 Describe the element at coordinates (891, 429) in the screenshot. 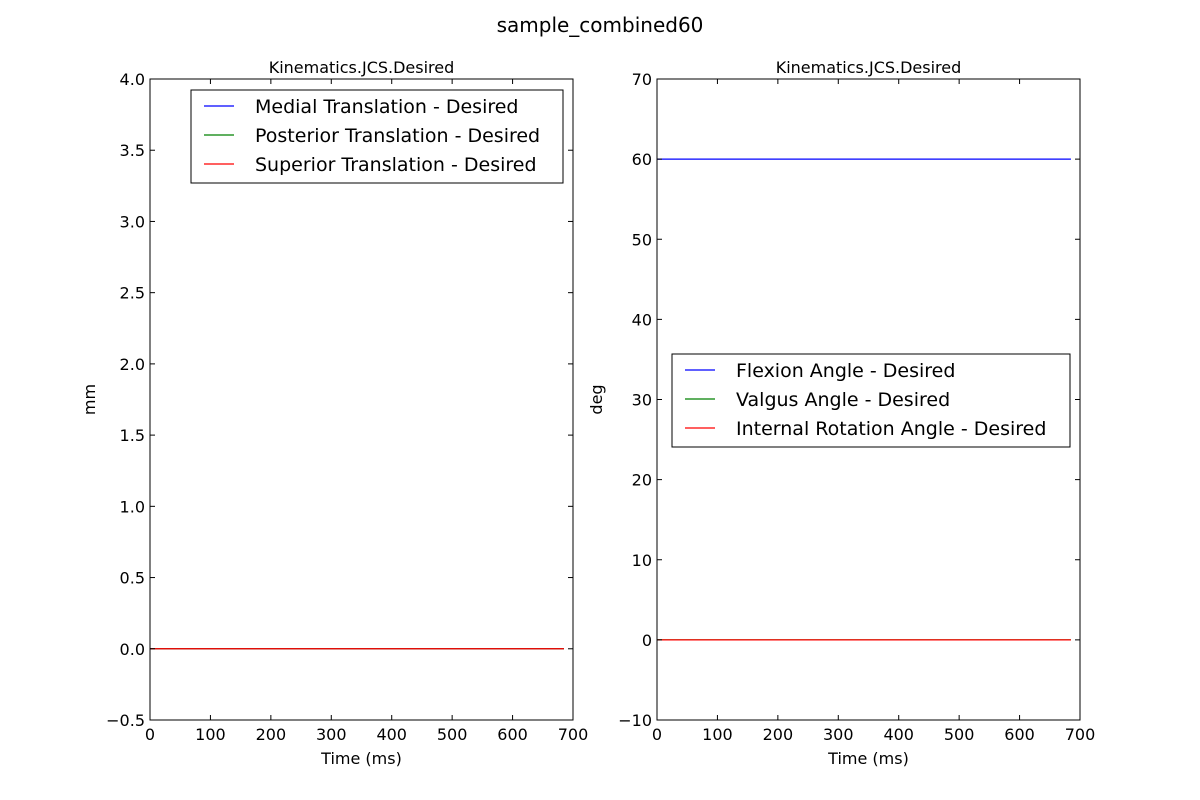

I see `legend-entry-2: Internal Rotation Angle - Desired` at that location.